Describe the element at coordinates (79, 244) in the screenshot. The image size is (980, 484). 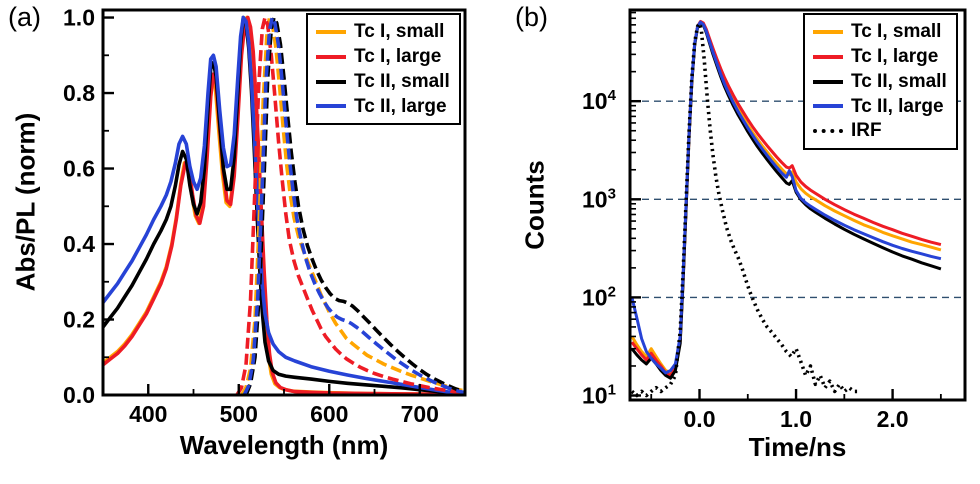
I see `tick-label: 0.4` at that location.